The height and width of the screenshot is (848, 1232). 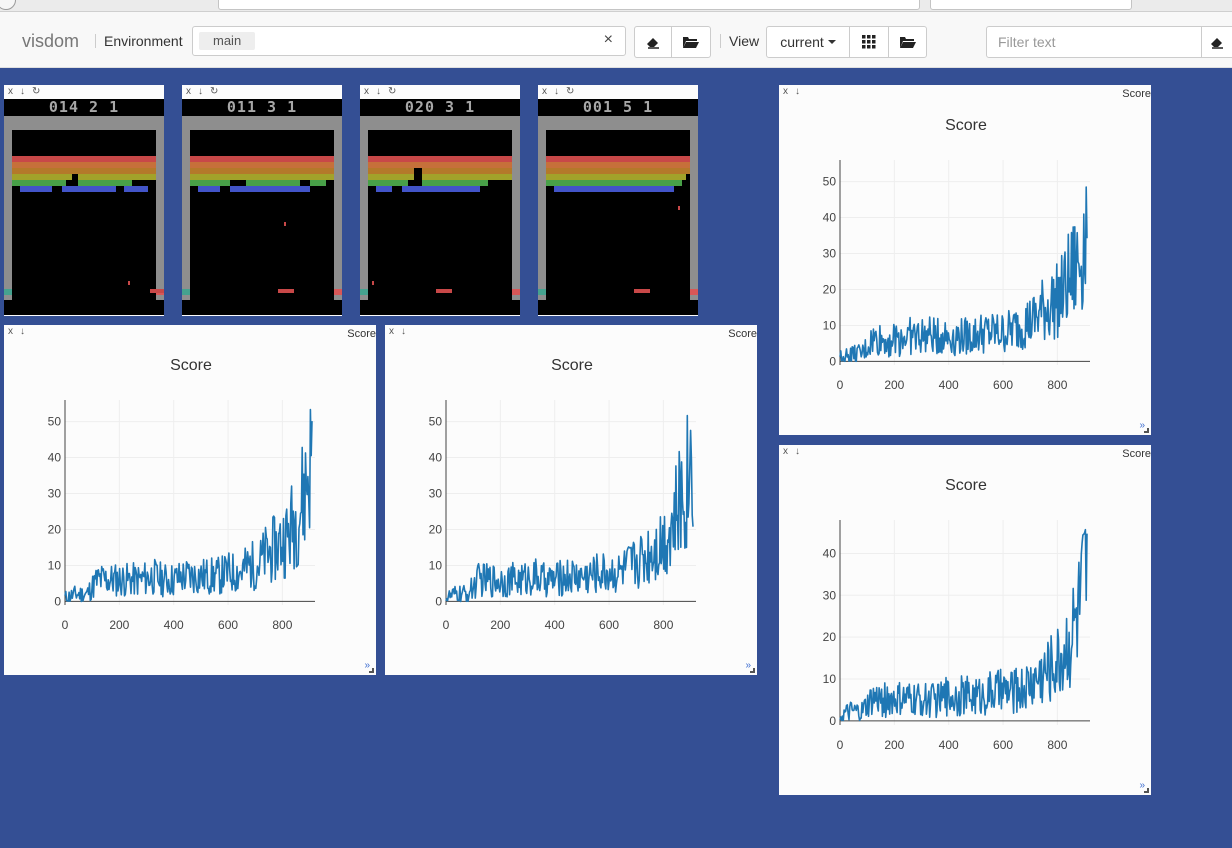 I want to click on view-select: current, so click(x=808, y=42).